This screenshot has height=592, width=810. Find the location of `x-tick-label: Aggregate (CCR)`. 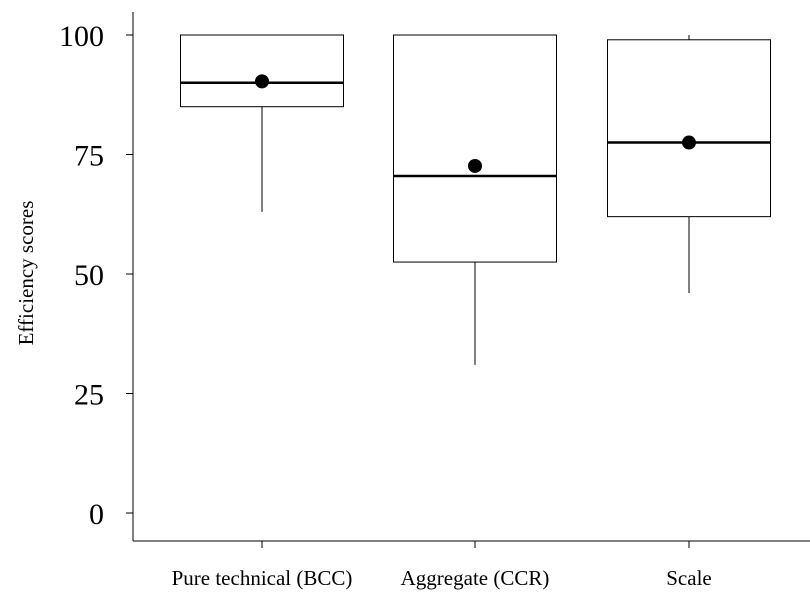

x-tick-label: Aggregate (CCR) is located at coordinates (475, 578).